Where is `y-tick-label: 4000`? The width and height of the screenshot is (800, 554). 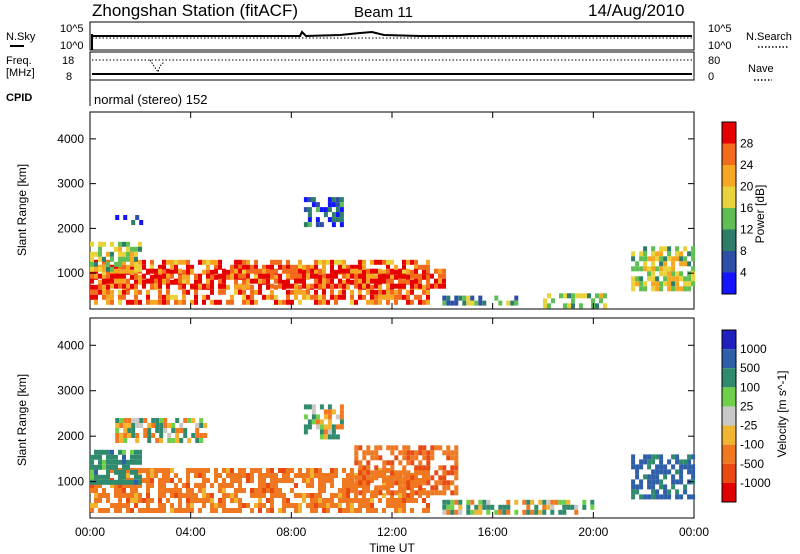
y-tick-label: 4000 is located at coordinates (70, 345).